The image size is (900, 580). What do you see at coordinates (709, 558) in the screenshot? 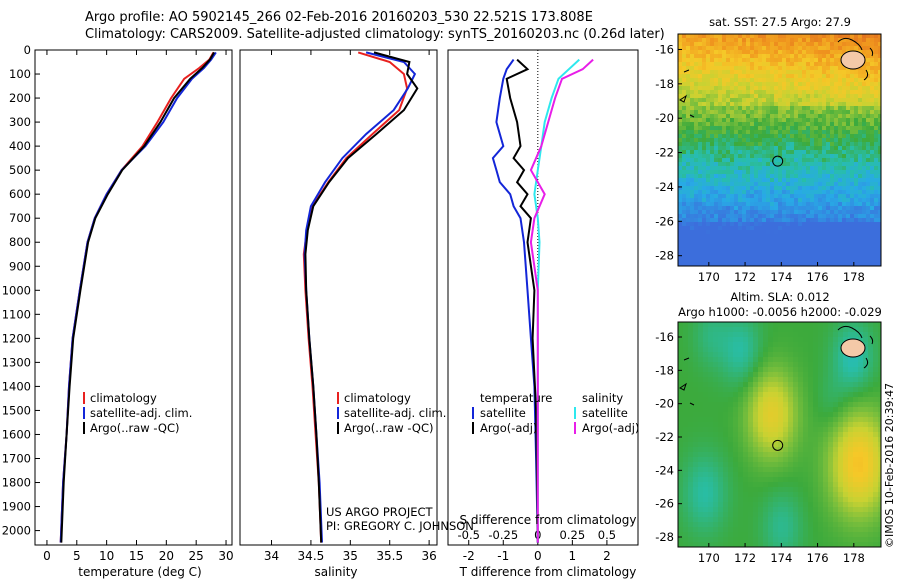
I see `map-x-tick-label: 170` at bounding box center [709, 558].